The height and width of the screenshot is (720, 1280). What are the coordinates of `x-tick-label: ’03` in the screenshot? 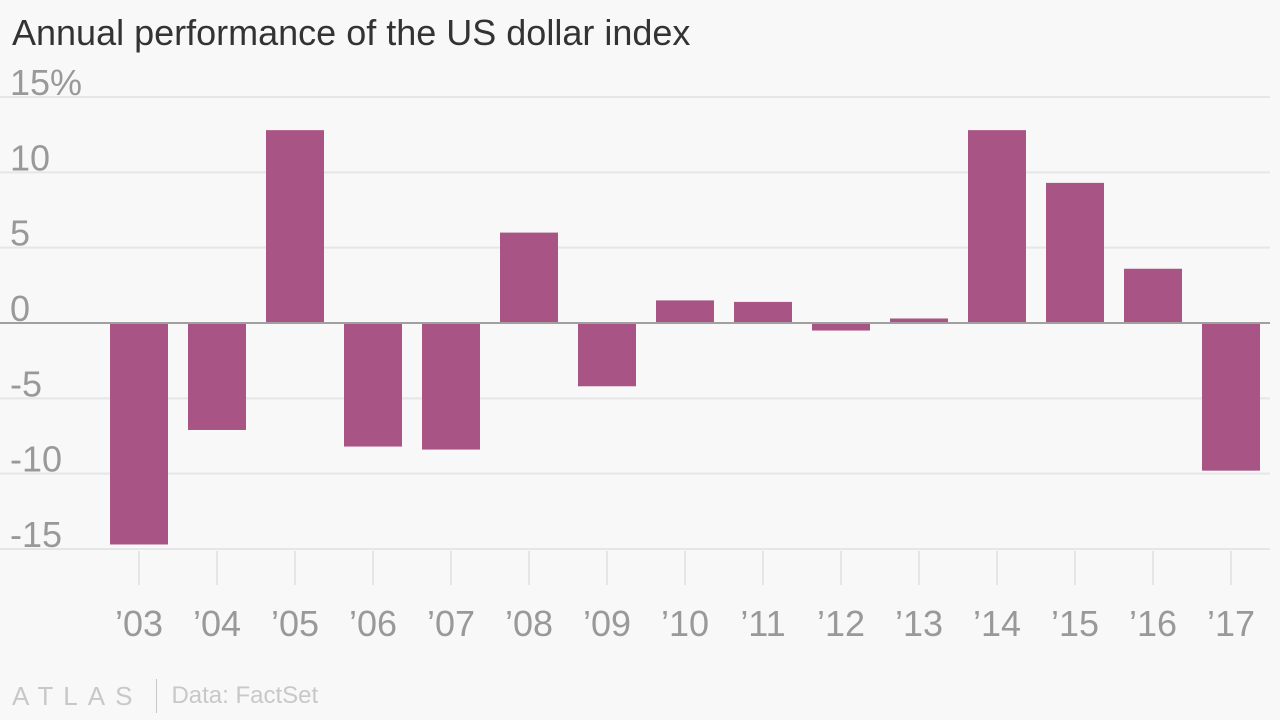 It's located at (139, 623).